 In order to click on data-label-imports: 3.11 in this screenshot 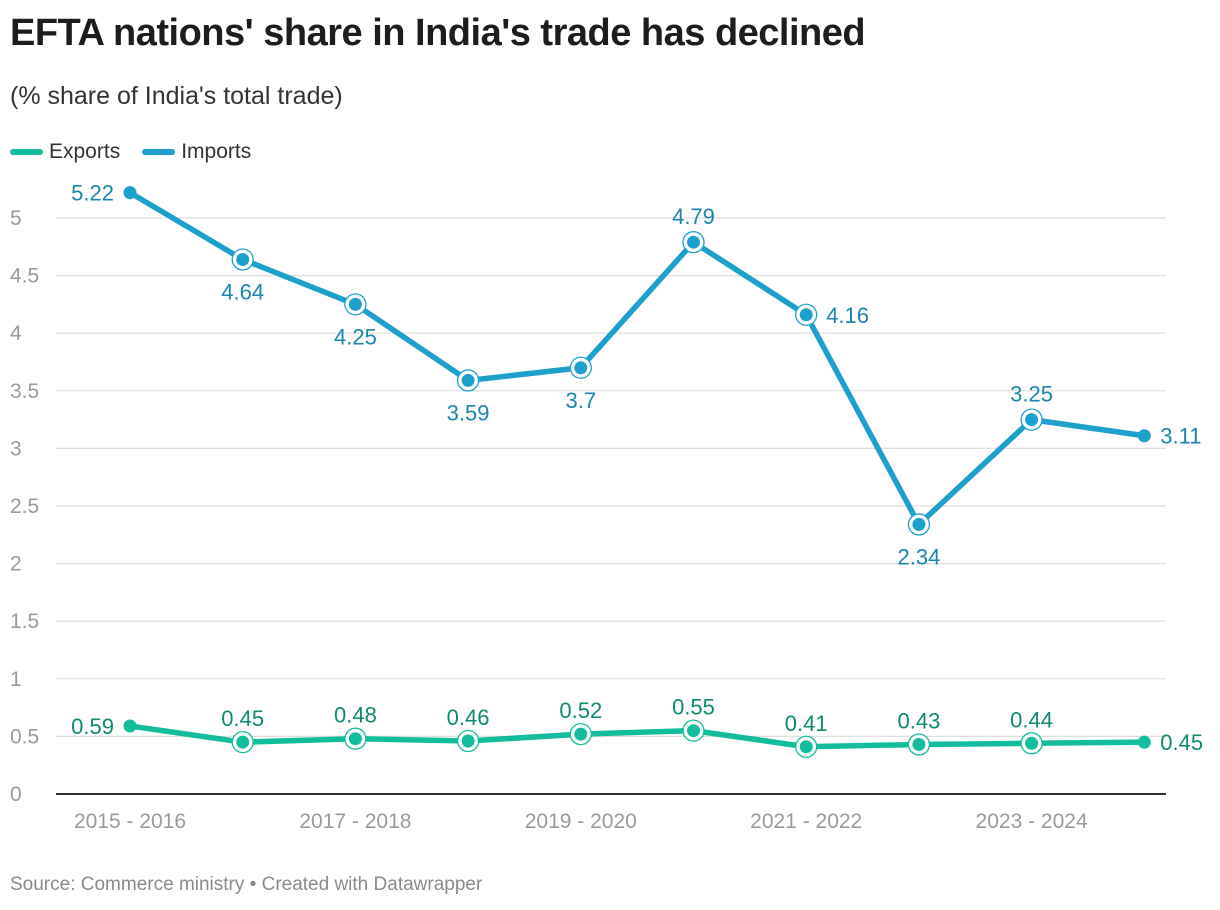, I will do `click(1180, 436)`.